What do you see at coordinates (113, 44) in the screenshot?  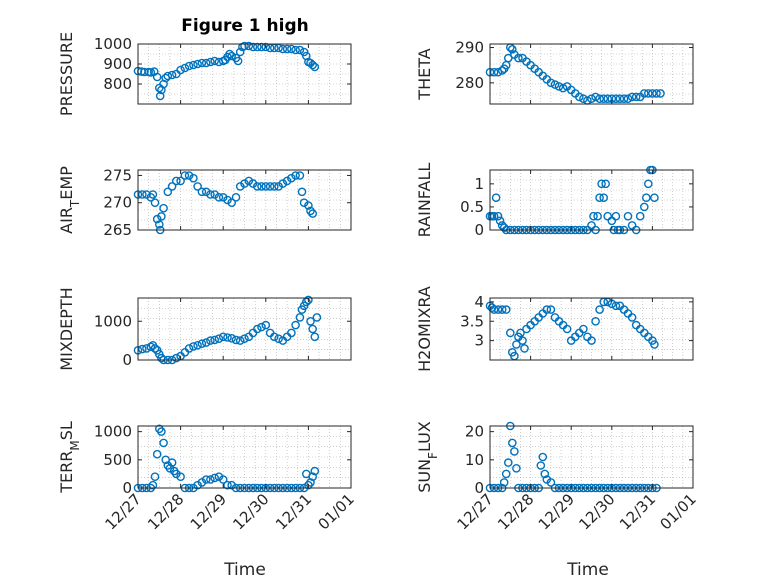 I see `plot-1-y-tick-label: 1000` at bounding box center [113, 44].